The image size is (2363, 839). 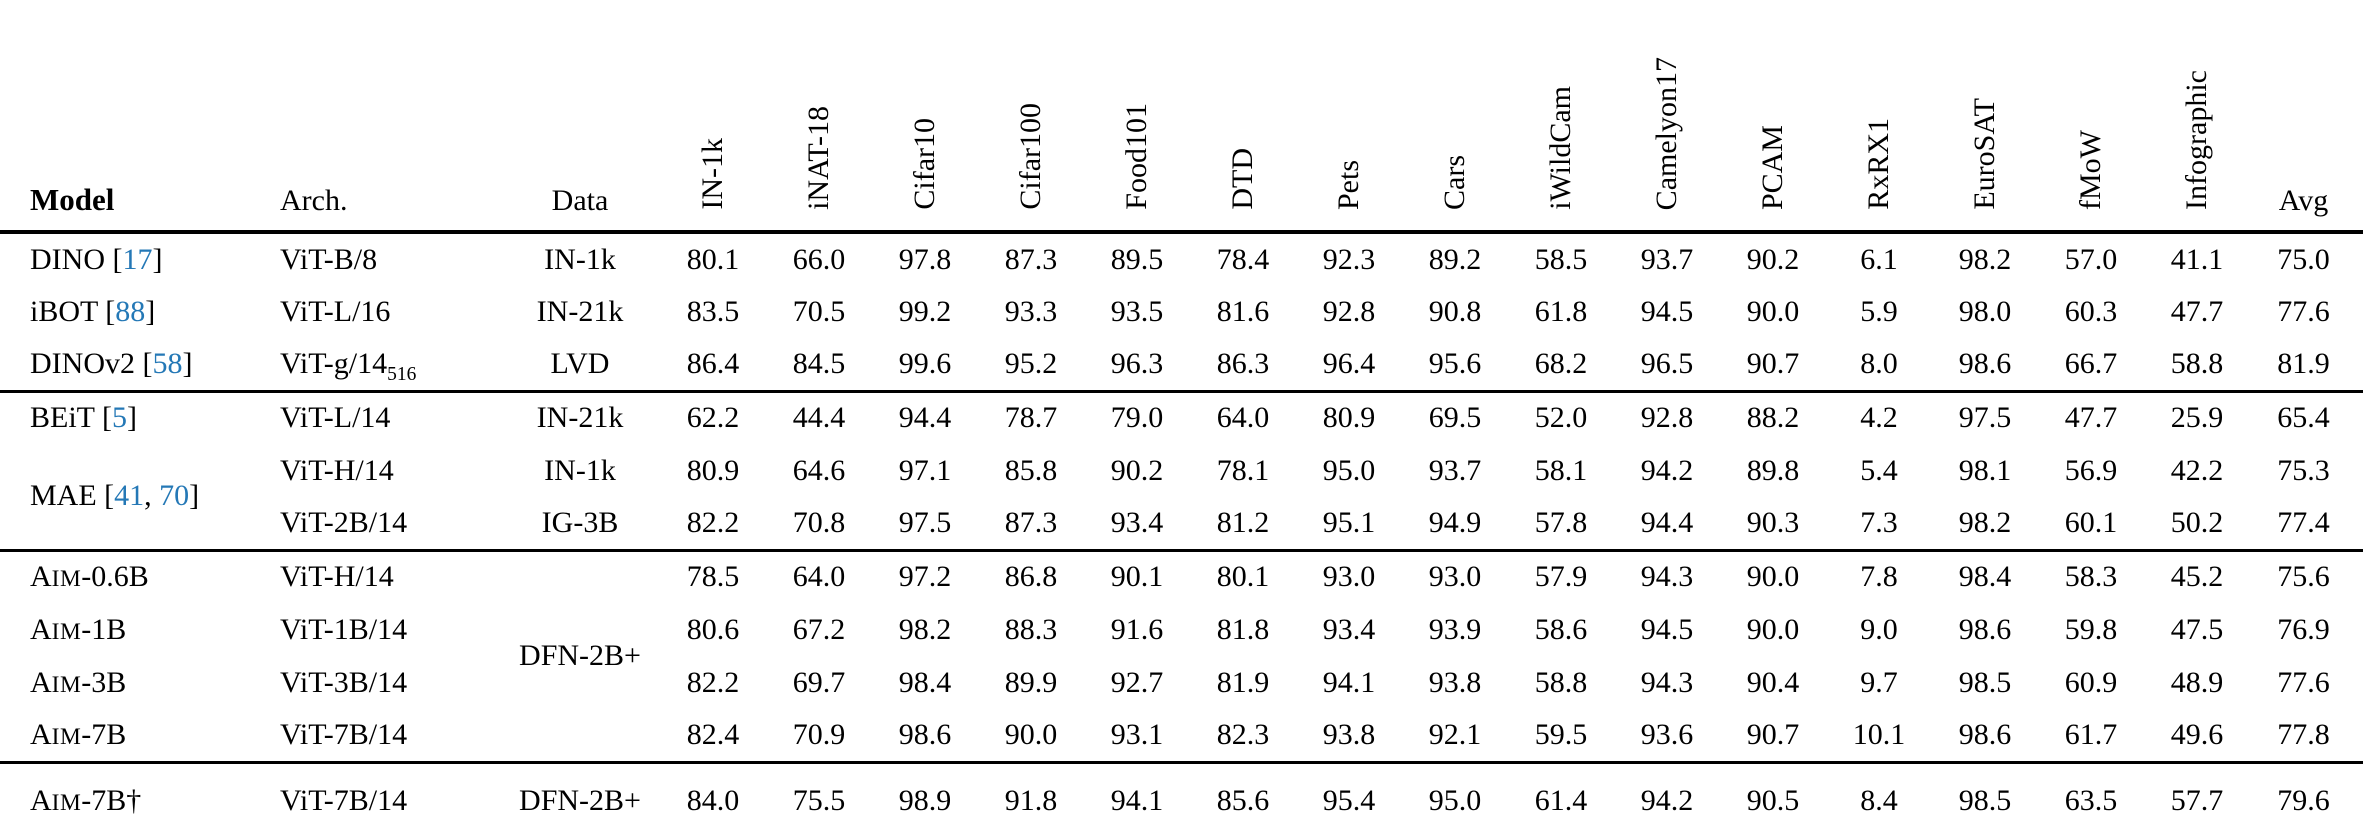 What do you see at coordinates (1137, 311) in the screenshot?
I see `value-cell: 93.5` at bounding box center [1137, 311].